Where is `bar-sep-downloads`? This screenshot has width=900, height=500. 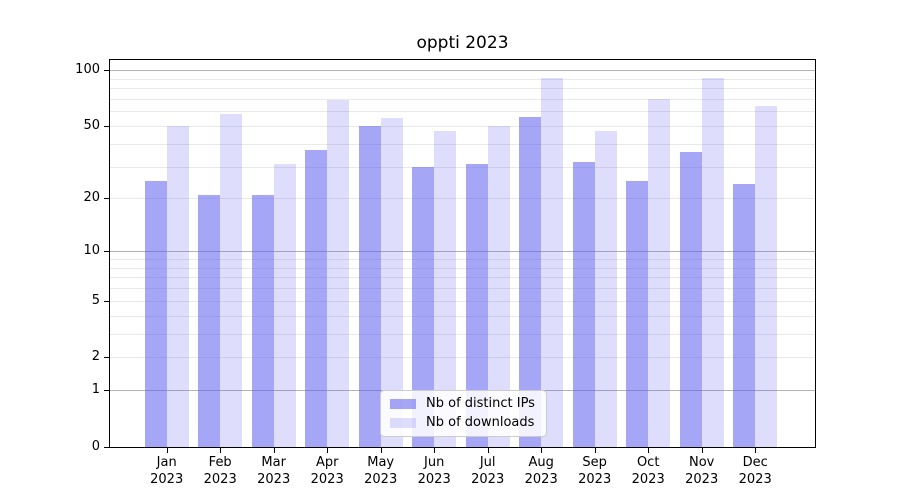 bar-sep-downloads is located at coordinates (605, 288).